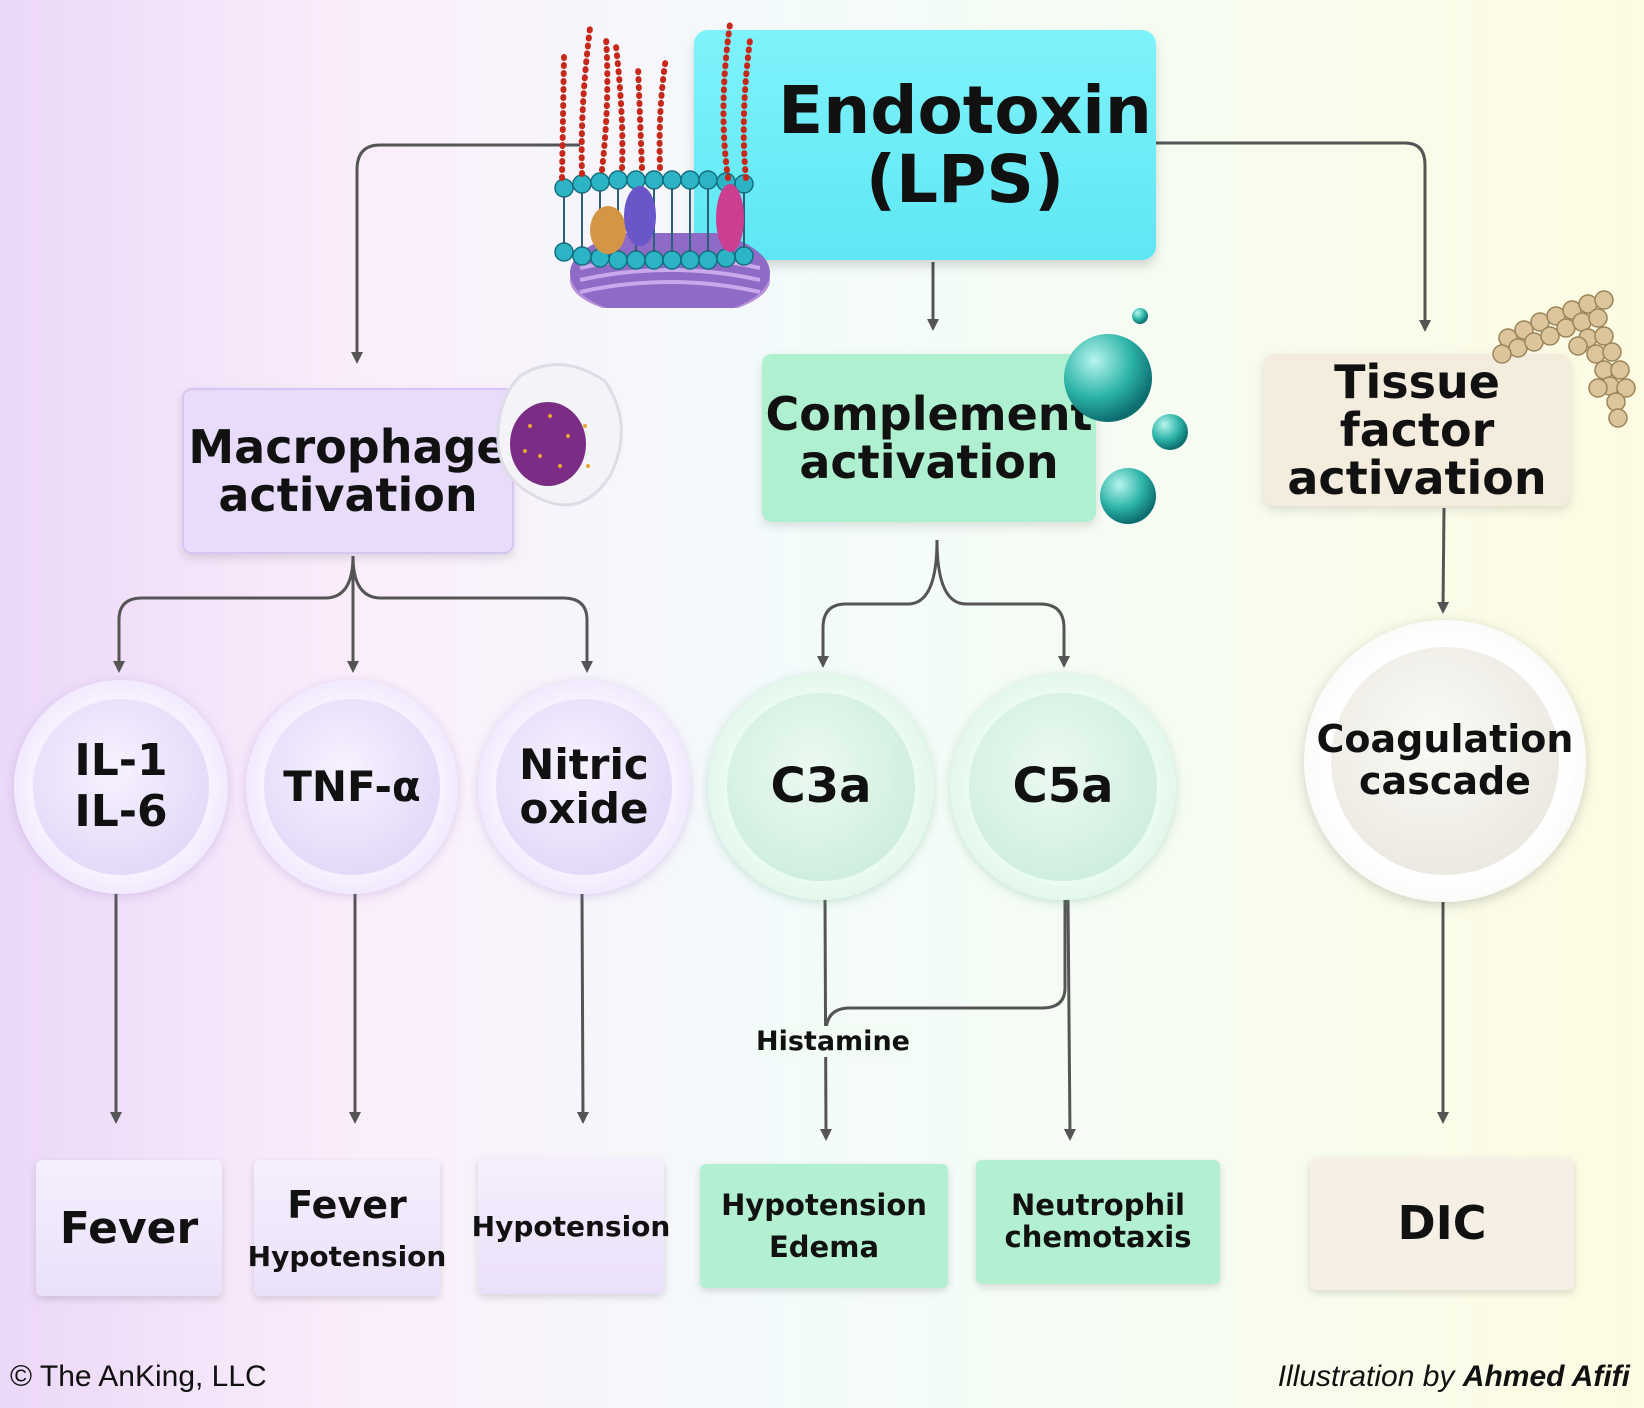 This screenshot has width=1644, height=1408. I want to click on outcome-hypotension3-label: Hypotension, so click(824, 1204).